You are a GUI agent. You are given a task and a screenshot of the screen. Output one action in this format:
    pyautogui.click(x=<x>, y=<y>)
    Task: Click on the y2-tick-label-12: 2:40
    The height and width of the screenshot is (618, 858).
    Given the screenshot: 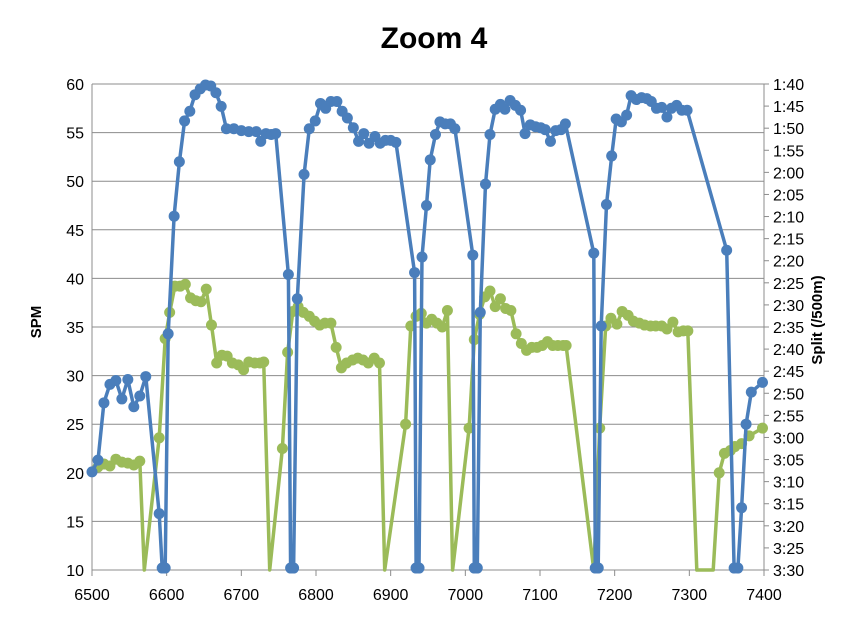 What is the action you would take?
    pyautogui.click(x=788, y=350)
    